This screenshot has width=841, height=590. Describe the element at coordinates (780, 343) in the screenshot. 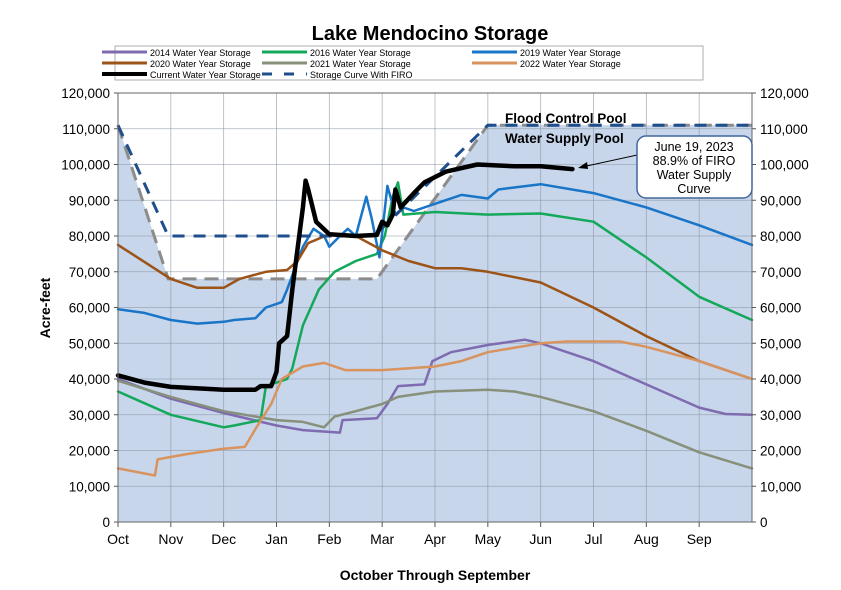

I see `y-tick-label-right: 50,000` at that location.